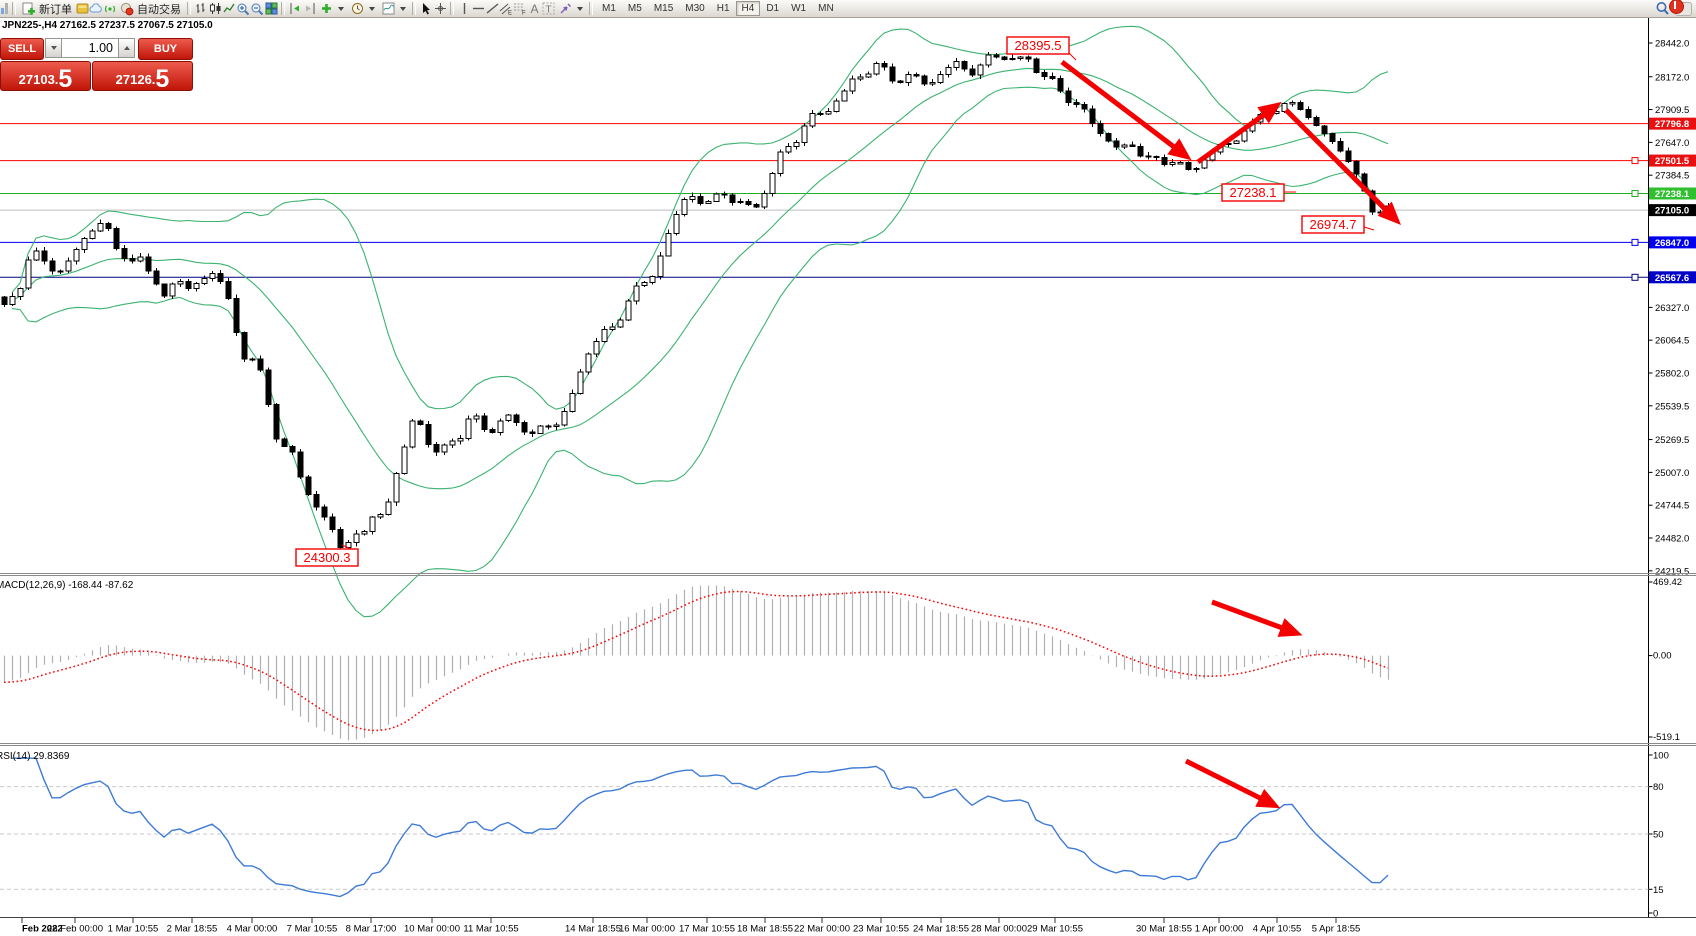  Describe the element at coordinates (609, 8) in the screenshot. I see `timeframe-M1: M1` at that location.